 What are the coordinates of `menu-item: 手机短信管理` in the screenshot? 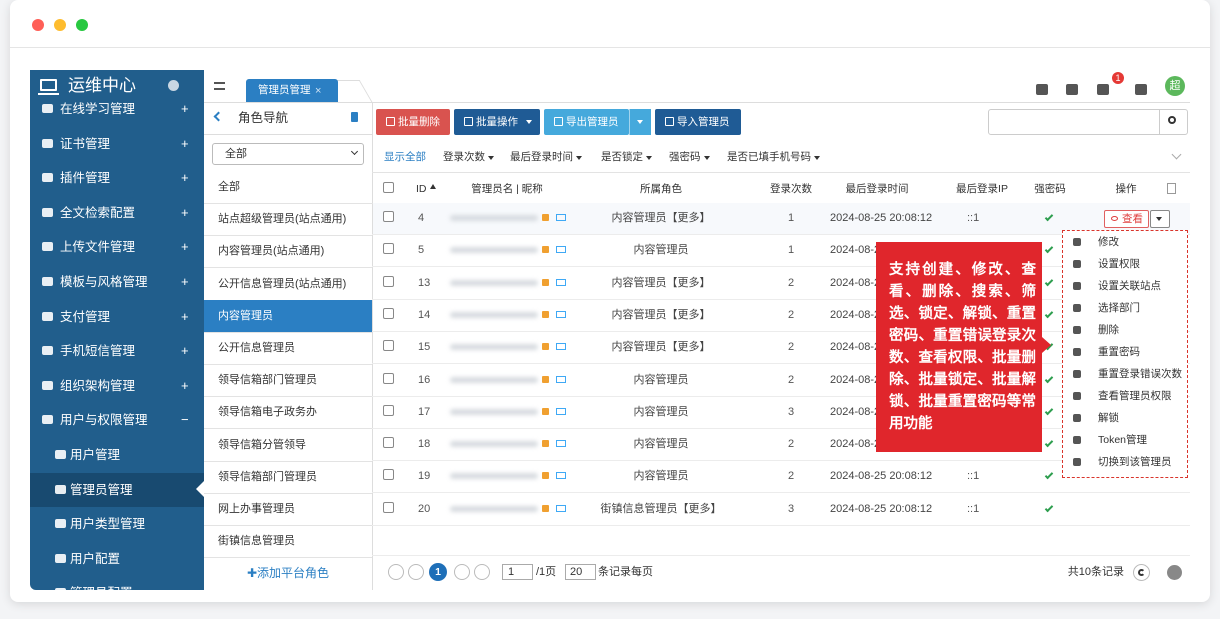 It's located at (98, 351).